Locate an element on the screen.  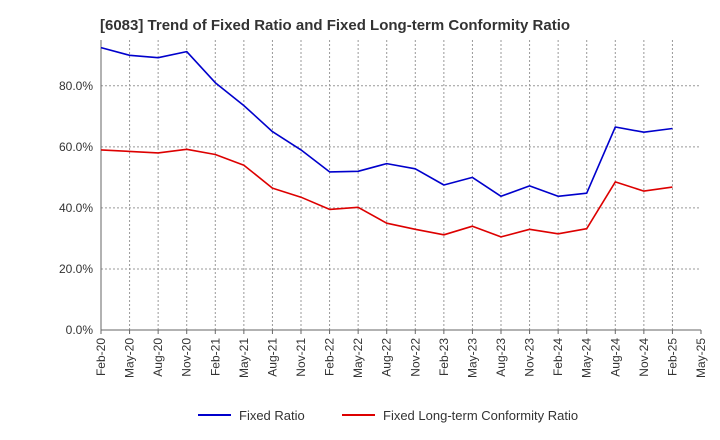
x-tick-label: Aug-24 is located at coordinates (615, 357).